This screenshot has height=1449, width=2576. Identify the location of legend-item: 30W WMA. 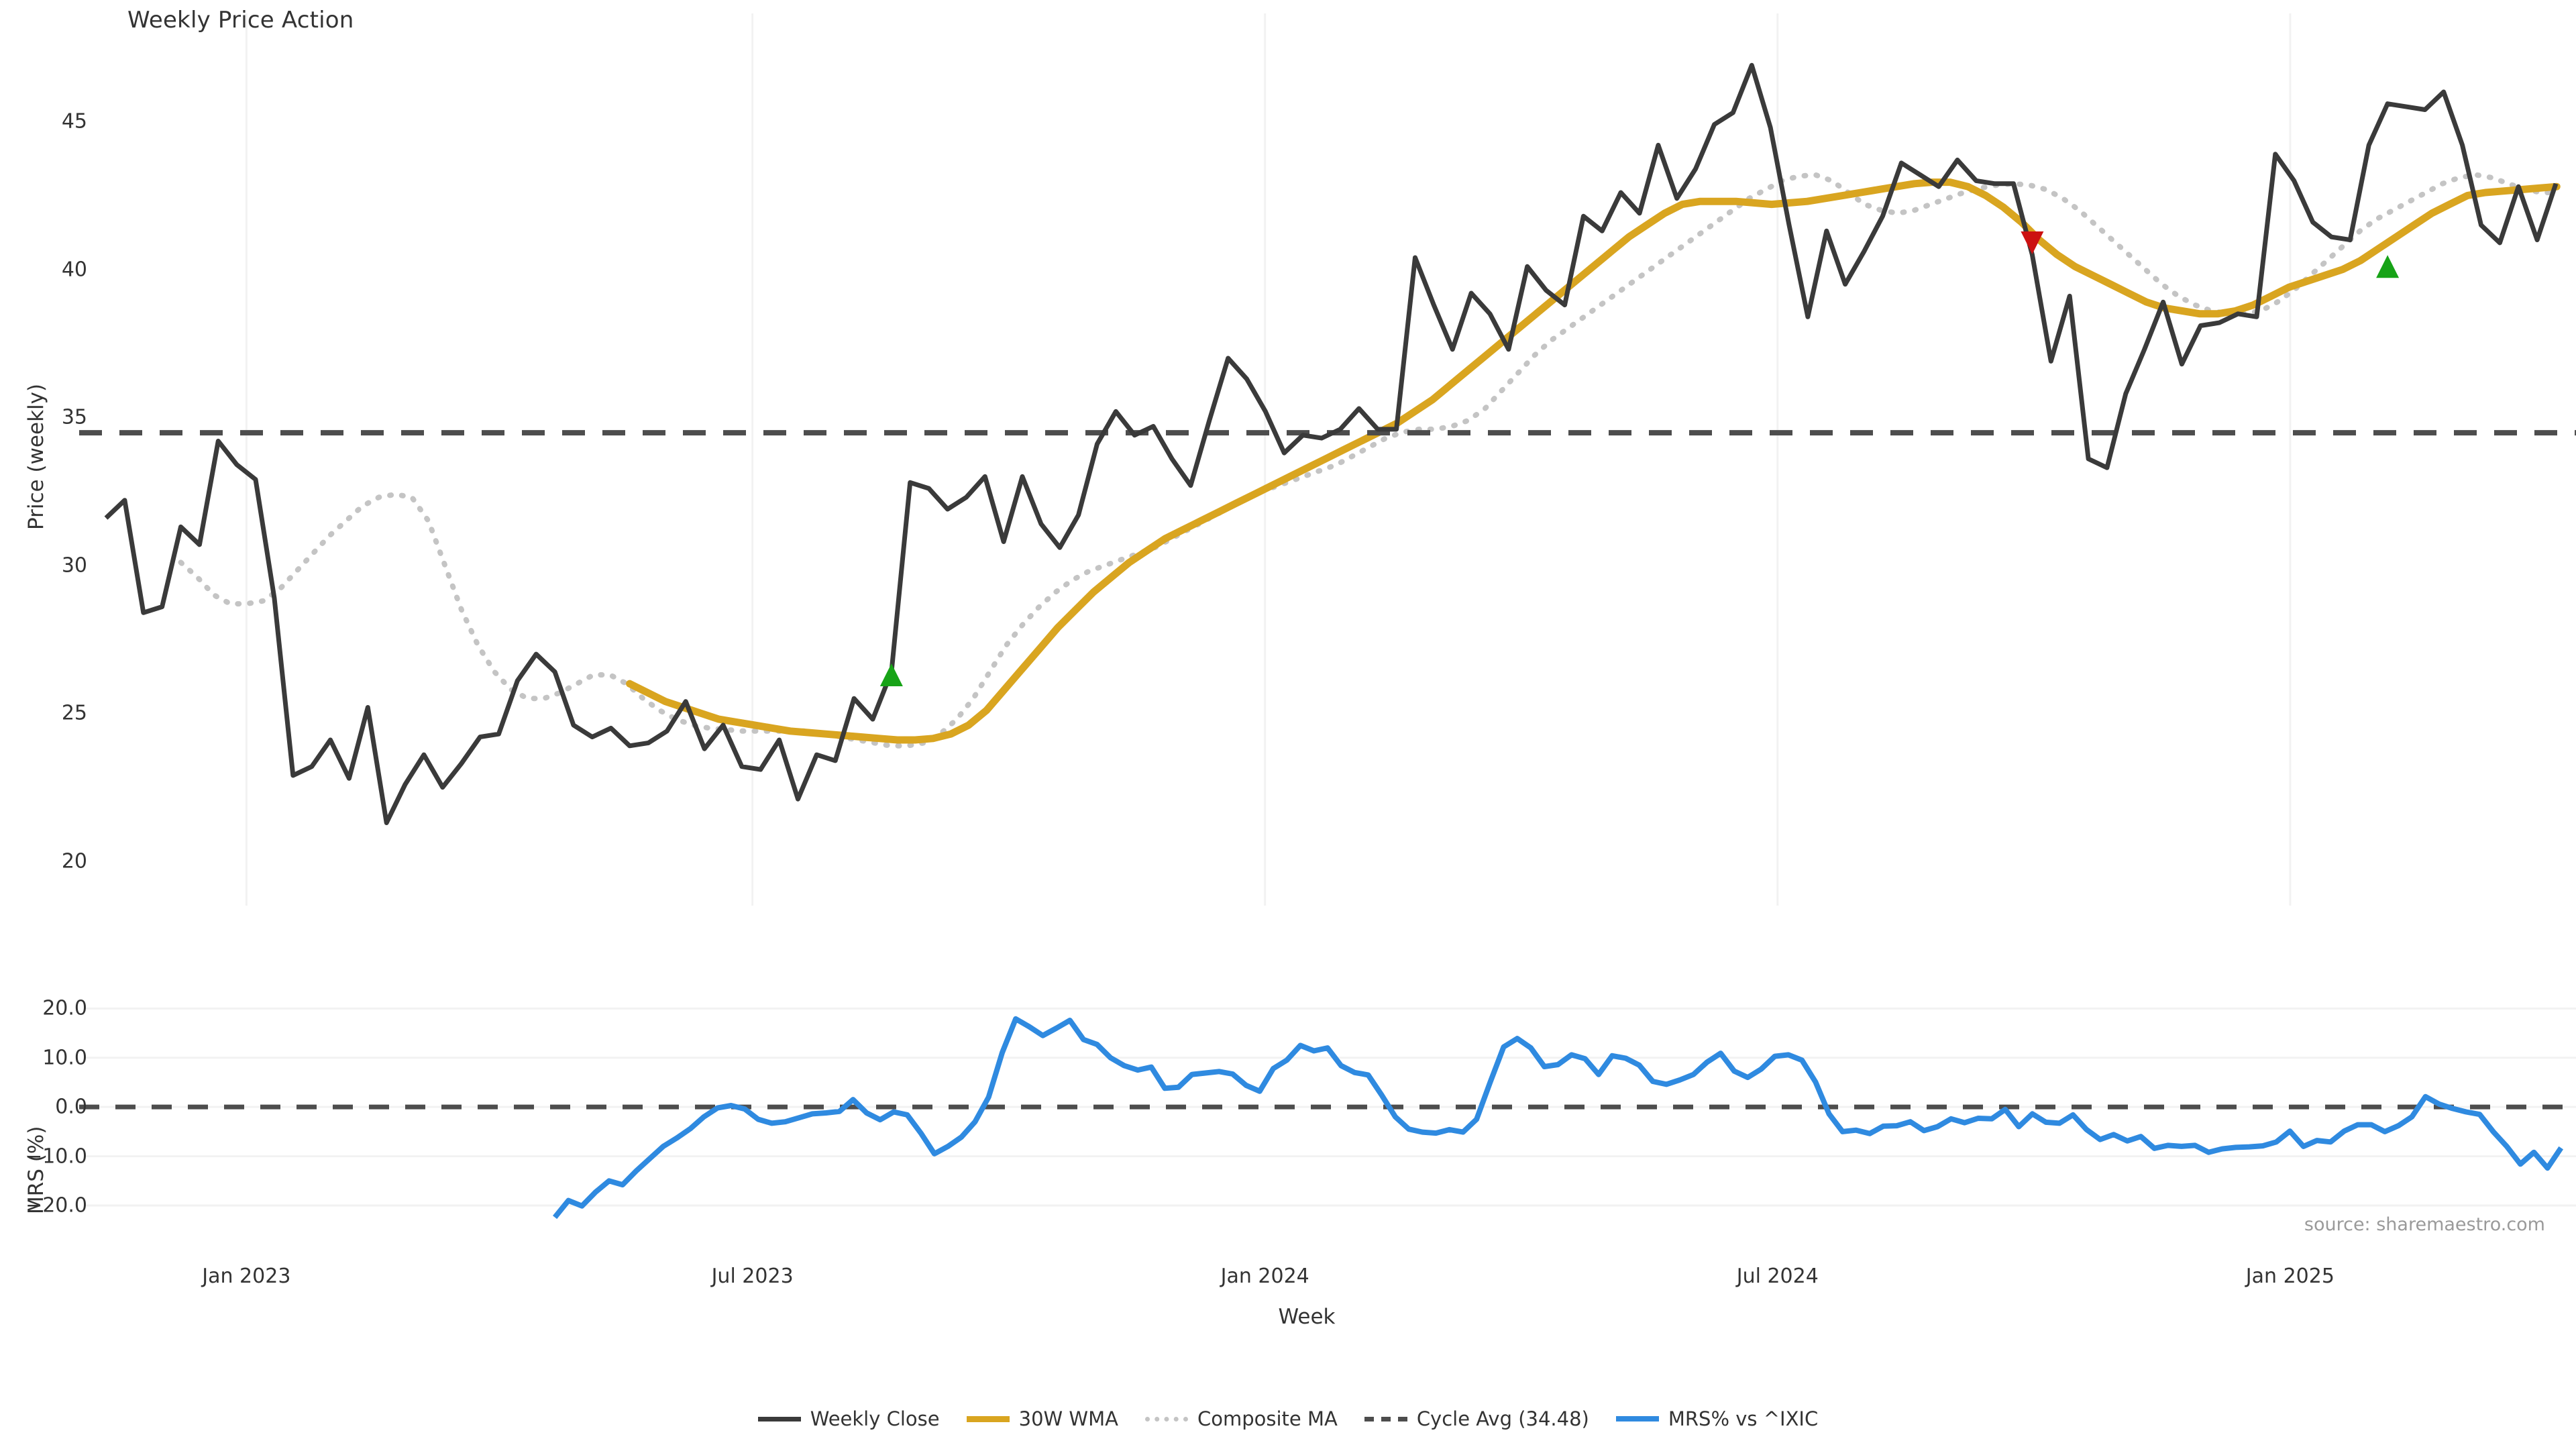
(1042, 1418).